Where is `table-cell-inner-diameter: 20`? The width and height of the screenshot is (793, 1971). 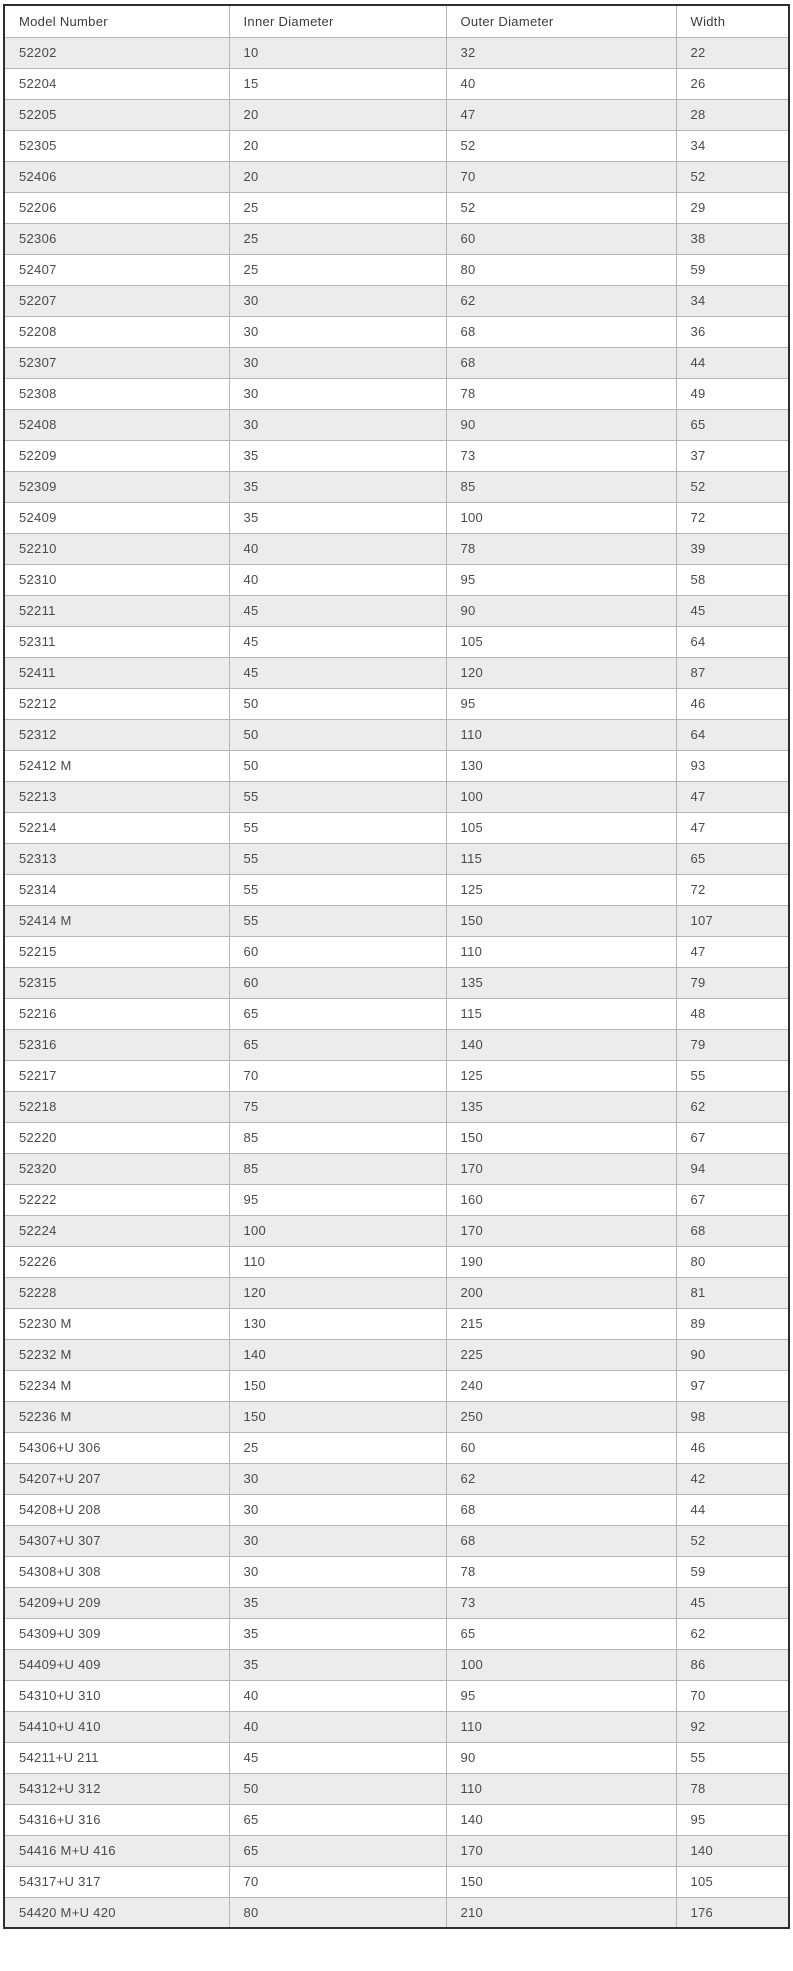
table-cell-inner-diameter: 20 is located at coordinates (337, 176).